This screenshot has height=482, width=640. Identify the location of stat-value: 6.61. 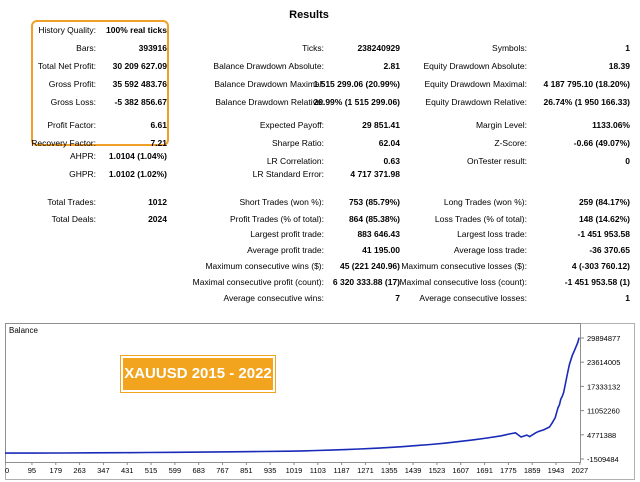
(158, 125).